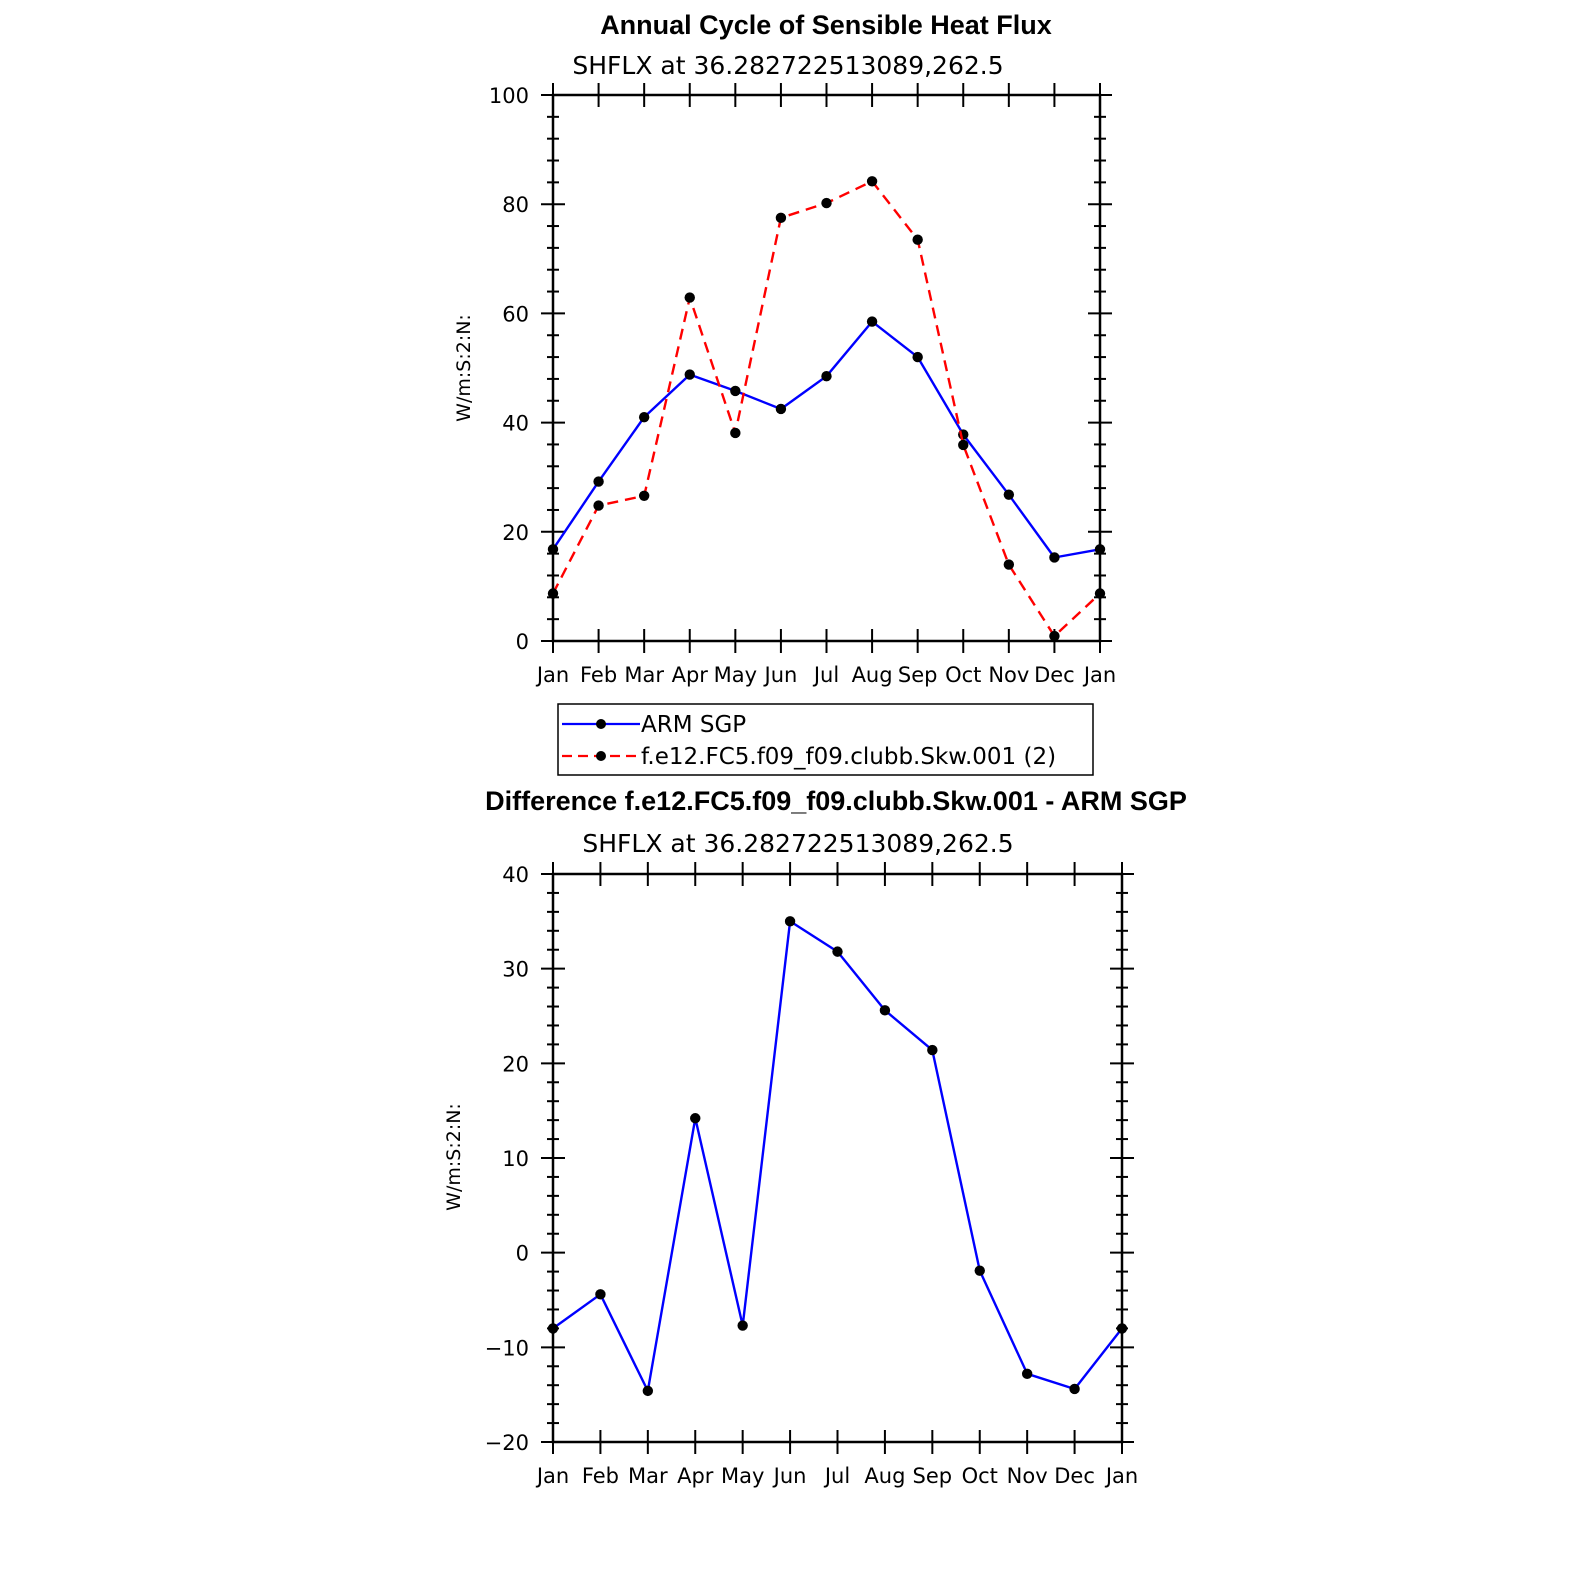 The image size is (1574, 1574). What do you see at coordinates (515, 1159) in the screenshot?
I see `y-tick-label: 10` at bounding box center [515, 1159].